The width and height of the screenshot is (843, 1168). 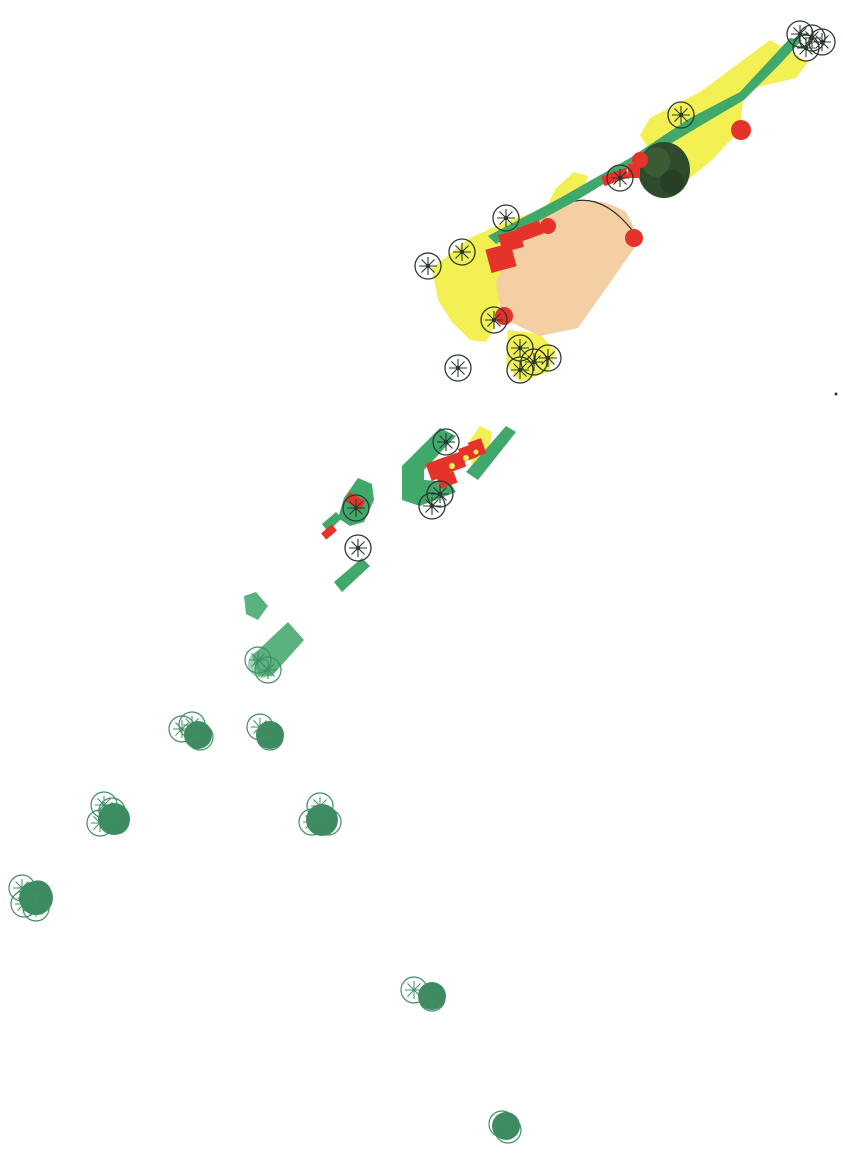 What do you see at coordinates (491, 453) in the screenshot?
I see `planting-bed-middle-right` at bounding box center [491, 453].